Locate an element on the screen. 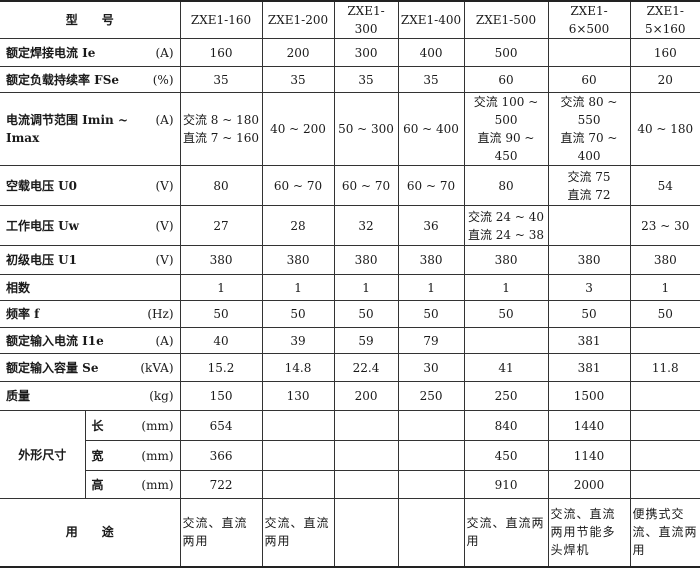  row-label: (A) 电流调节范围 Imin ~ Imax is located at coordinates (90, 129).